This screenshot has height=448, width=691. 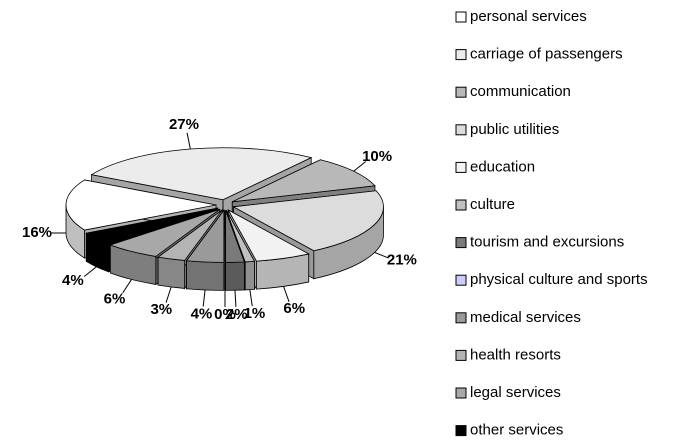 I want to click on data-label: 27%, so click(x=184, y=124).